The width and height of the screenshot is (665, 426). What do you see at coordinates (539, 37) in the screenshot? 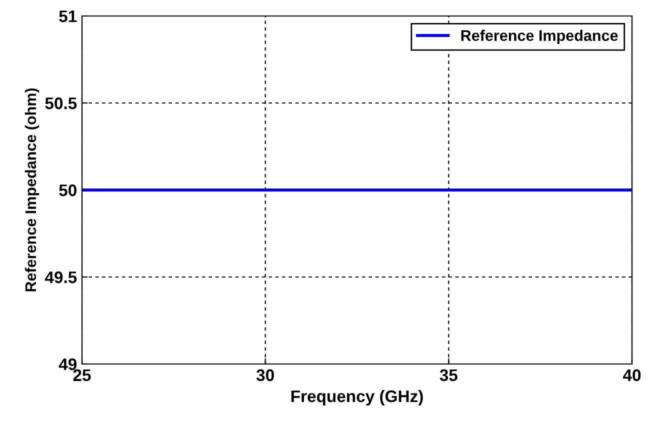
I see `legend-label: Reference Impedance` at bounding box center [539, 37].